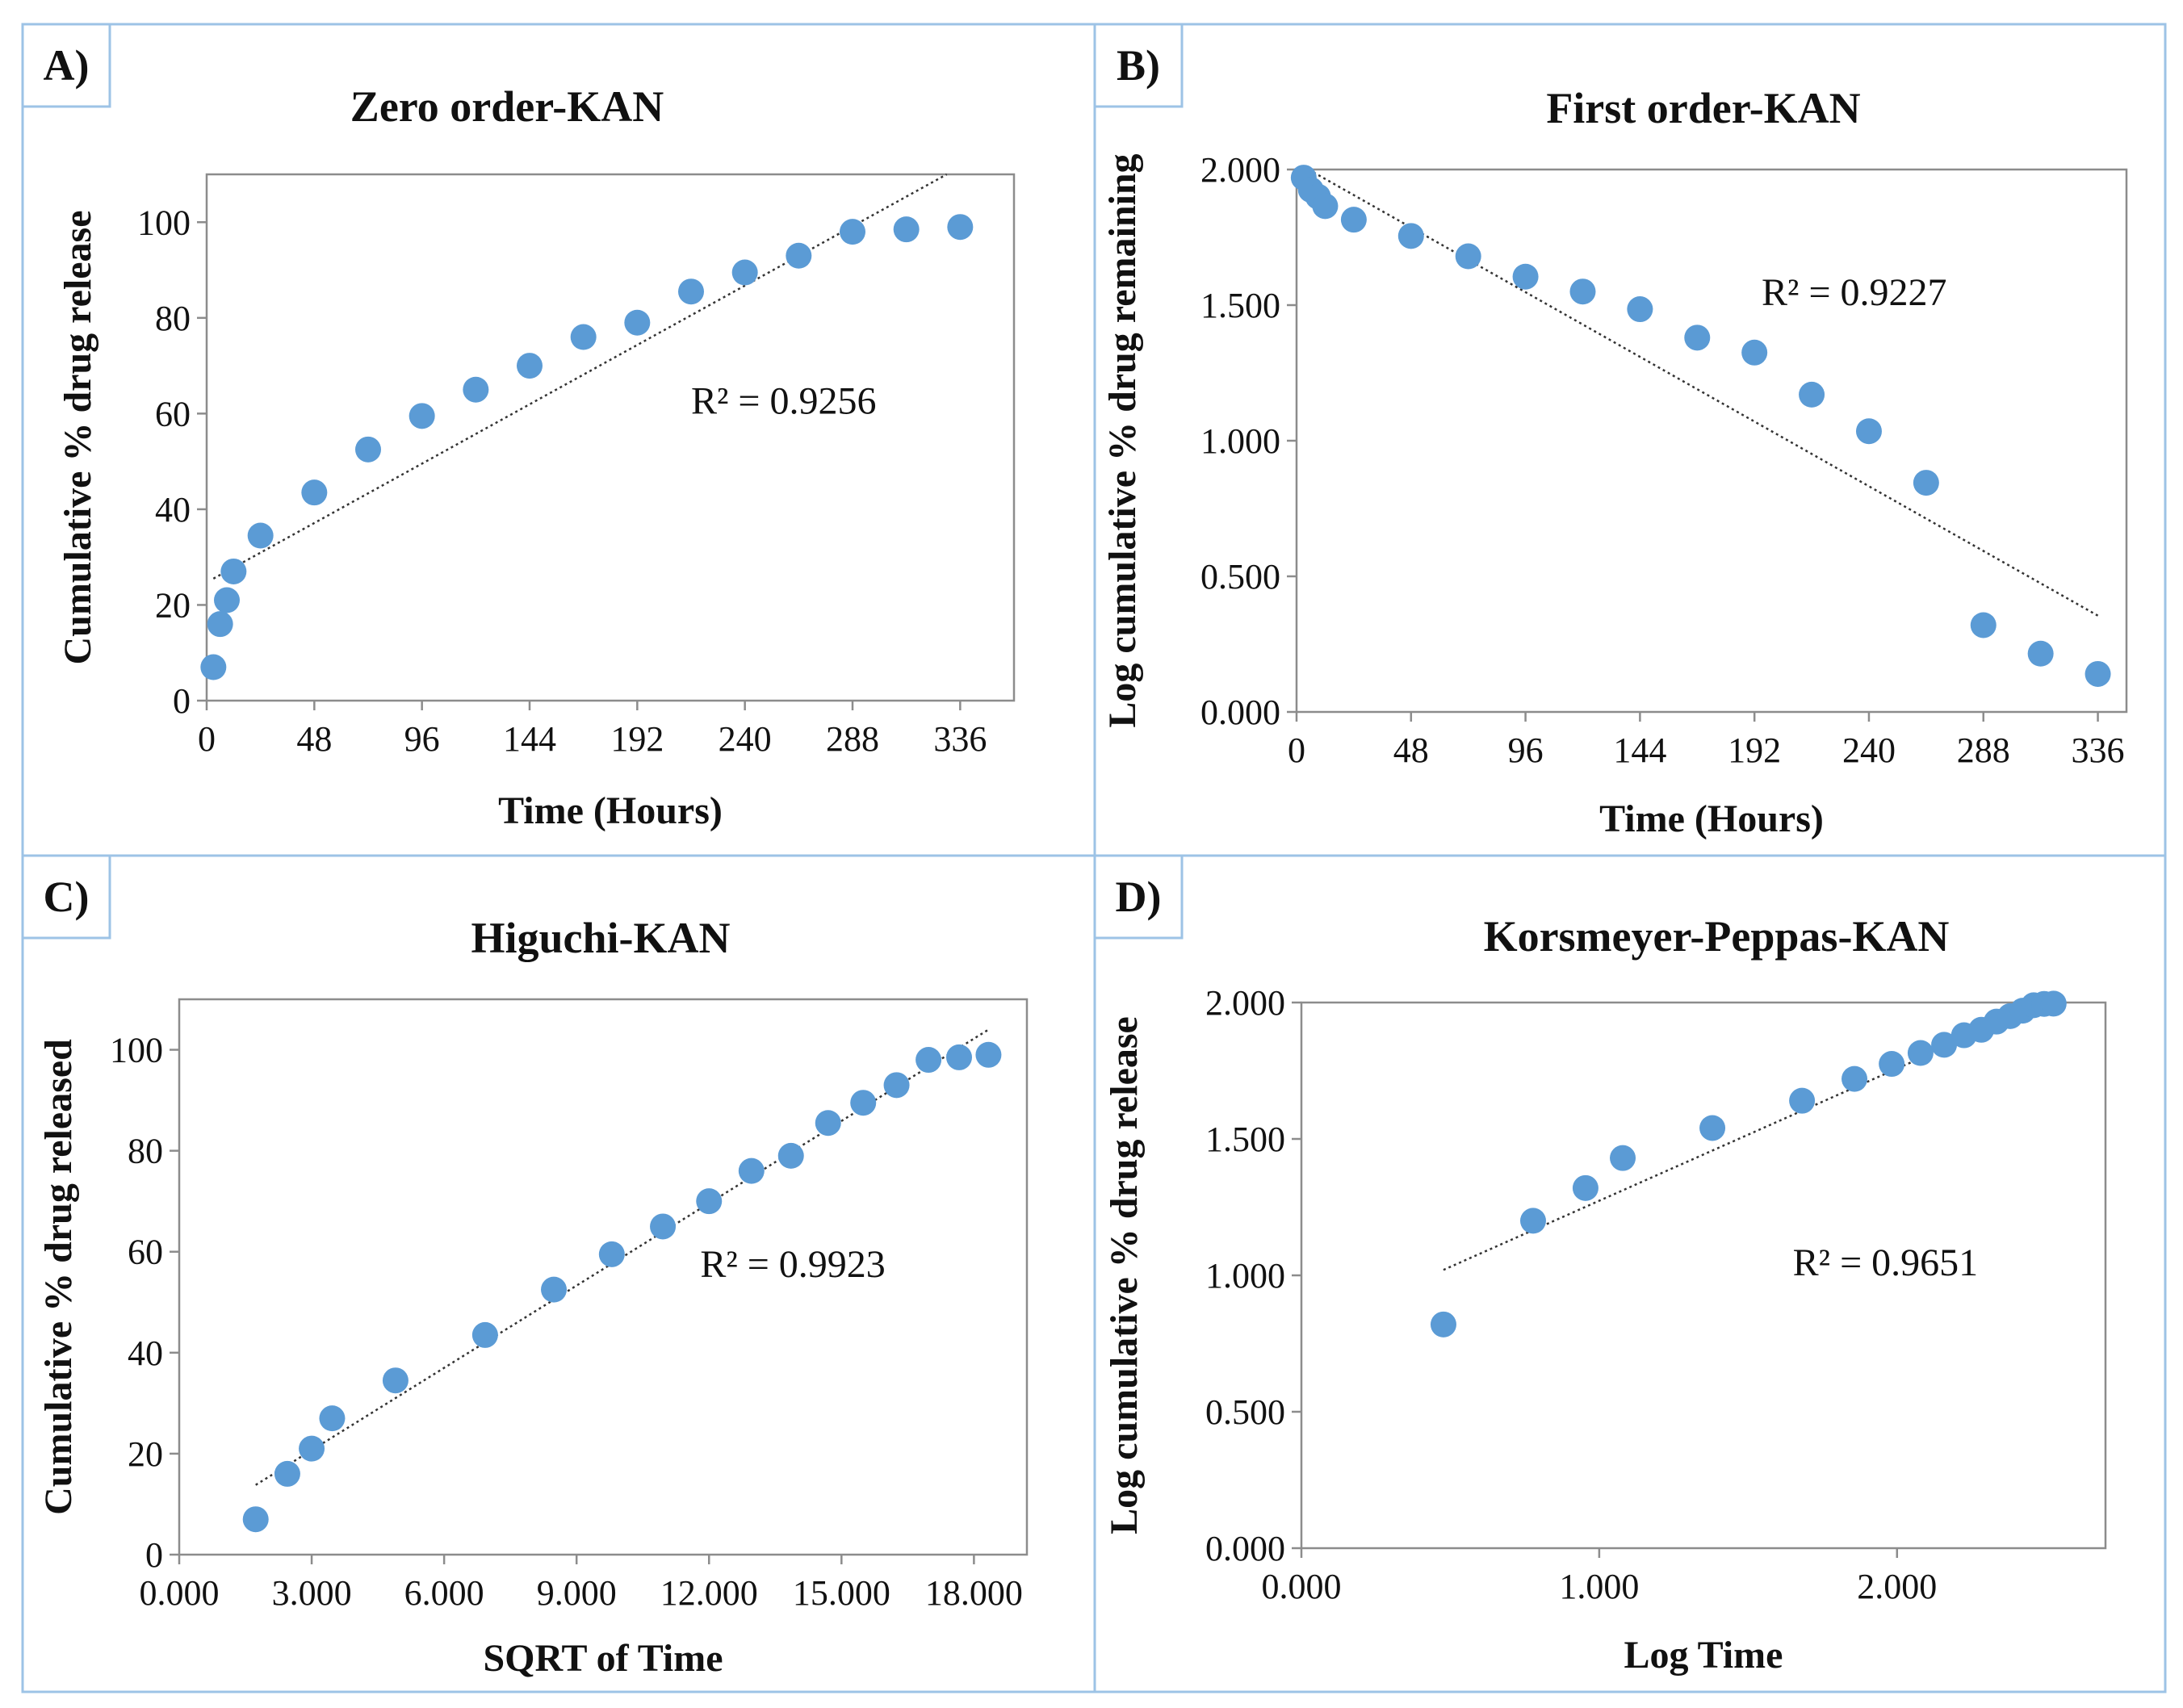  Describe the element at coordinates (580, 377) in the screenshot. I see `trendline` at that location.